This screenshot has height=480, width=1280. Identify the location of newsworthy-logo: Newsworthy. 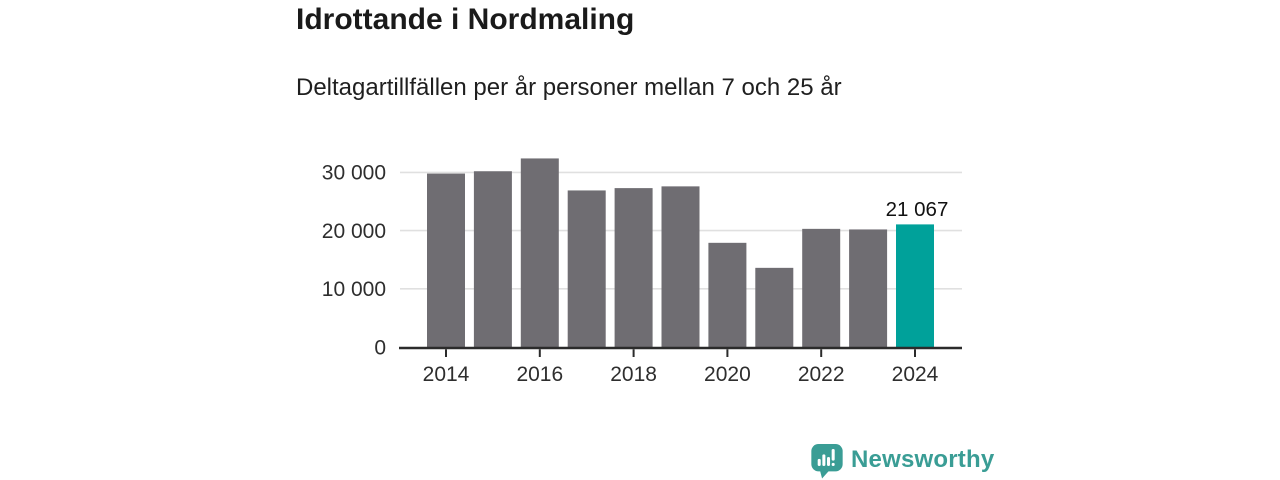
(902, 461).